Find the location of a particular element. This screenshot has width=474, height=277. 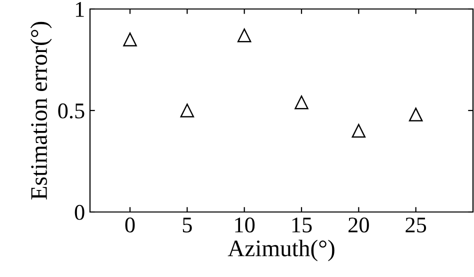

y-tick-label: 1 is located at coordinates (80, 9).